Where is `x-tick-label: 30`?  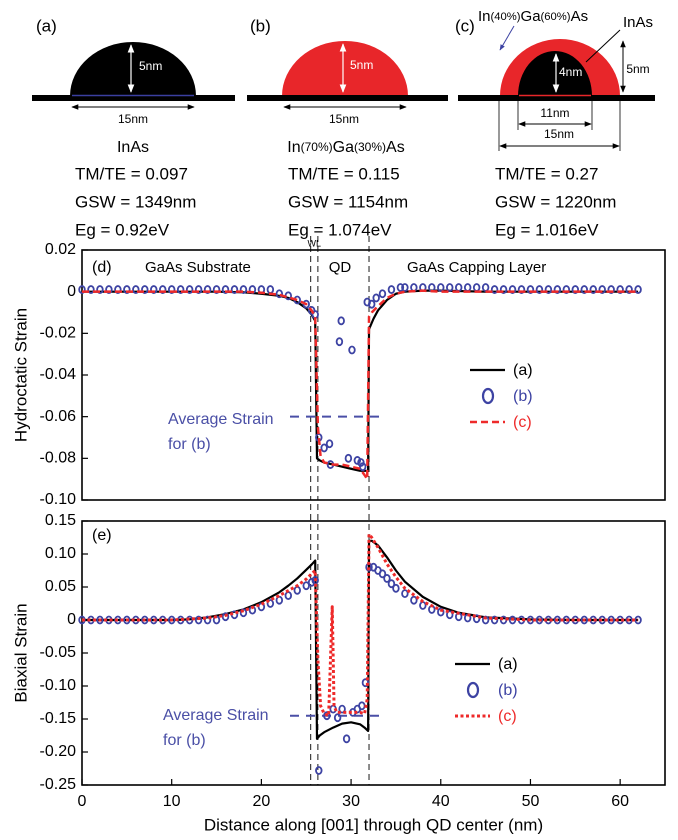
x-tick-label: 30 is located at coordinates (351, 801).